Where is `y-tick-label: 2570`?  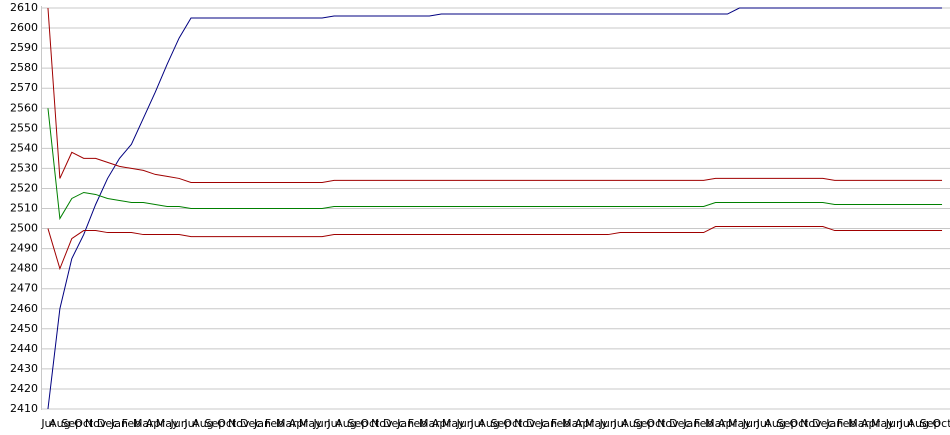
y-tick-label: 2570 is located at coordinates (24, 87).